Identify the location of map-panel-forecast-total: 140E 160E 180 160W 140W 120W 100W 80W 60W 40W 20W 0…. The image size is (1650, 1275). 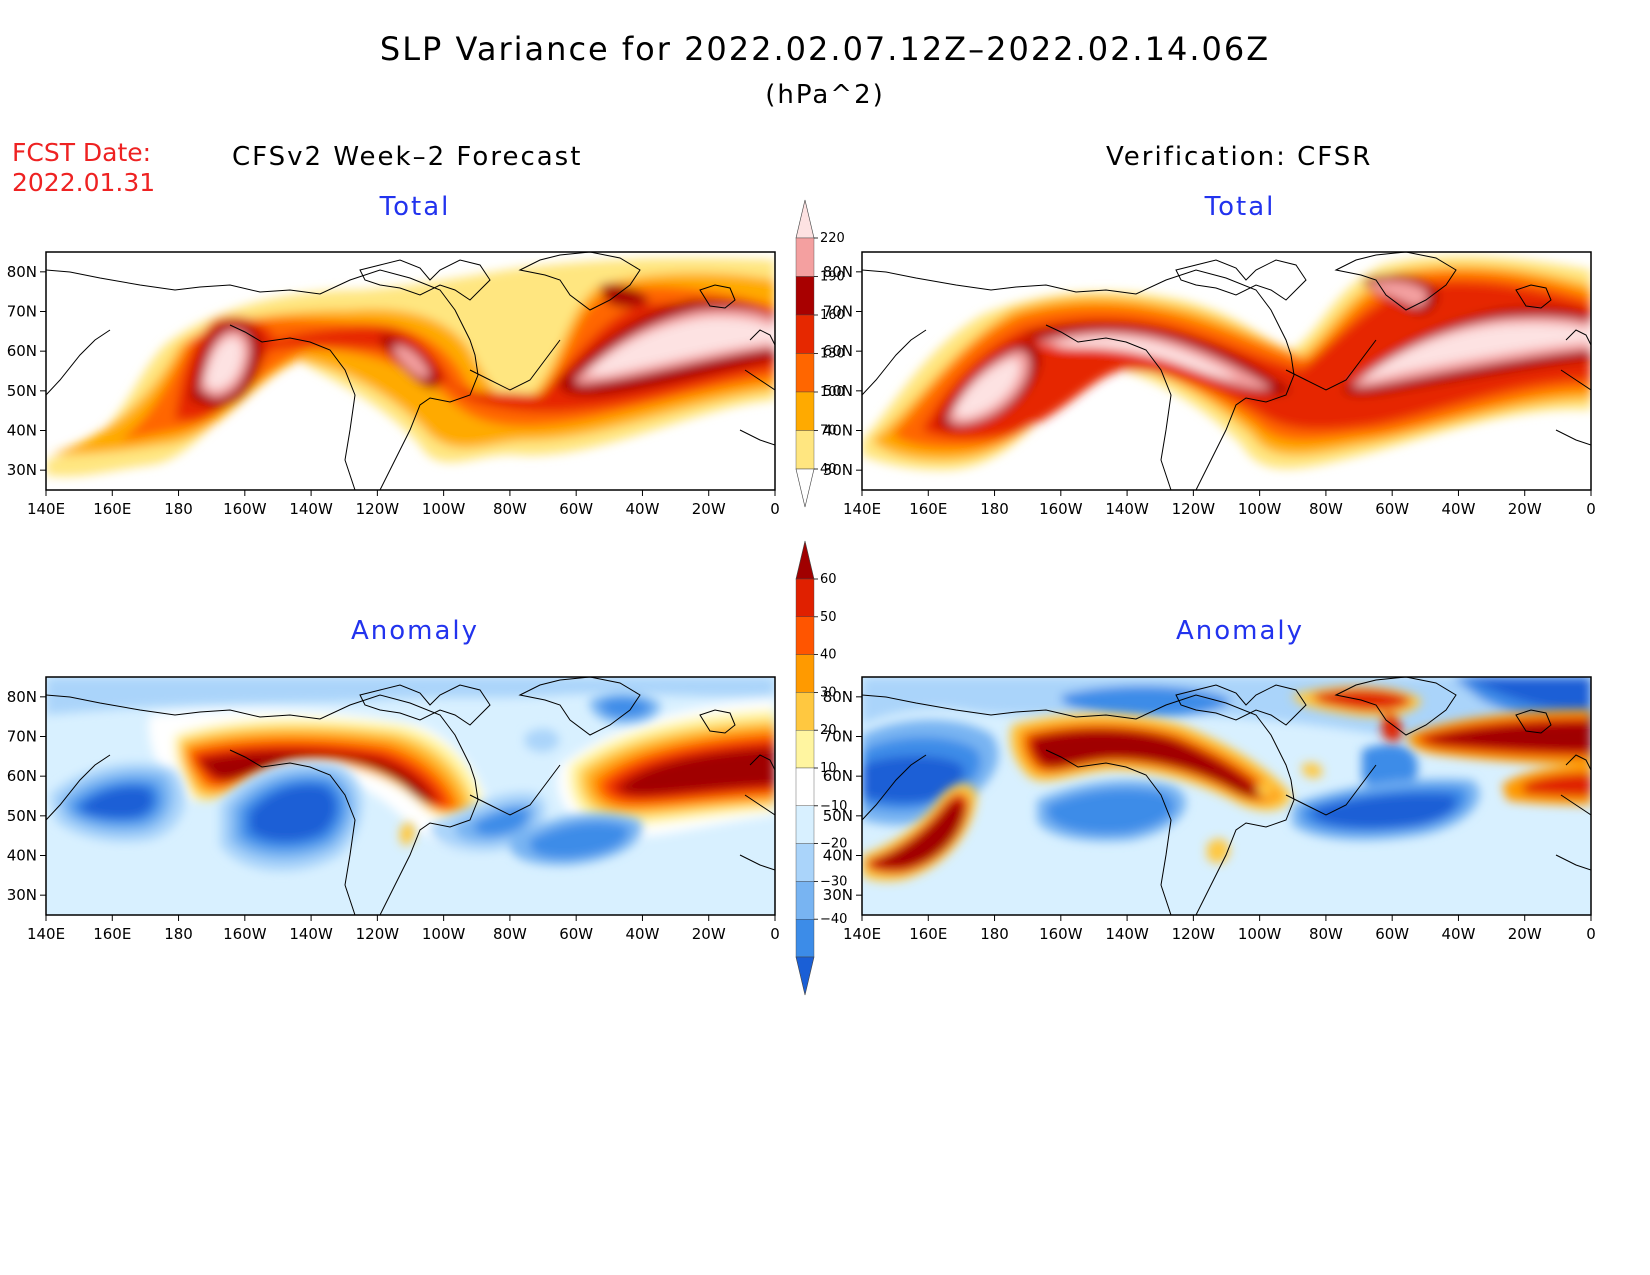
(393, 384).